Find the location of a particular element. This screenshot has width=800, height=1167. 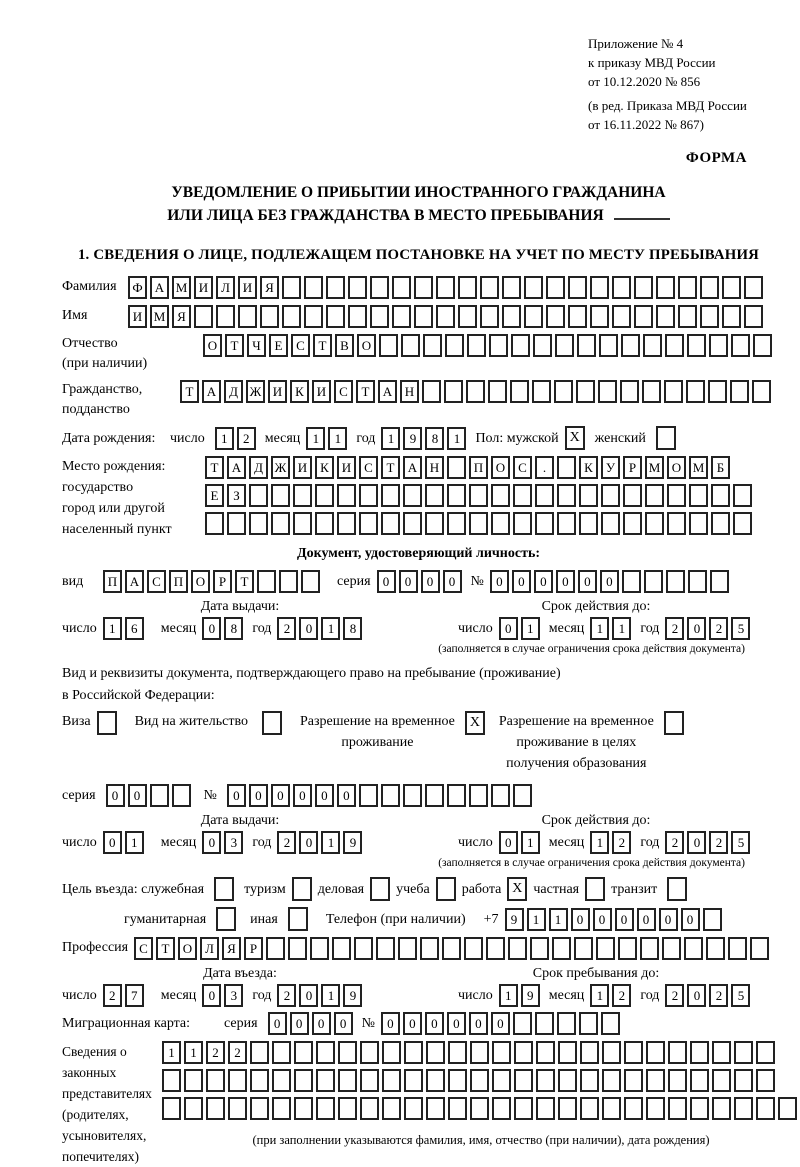

char-box-filled: Е is located at coordinates (214, 495).